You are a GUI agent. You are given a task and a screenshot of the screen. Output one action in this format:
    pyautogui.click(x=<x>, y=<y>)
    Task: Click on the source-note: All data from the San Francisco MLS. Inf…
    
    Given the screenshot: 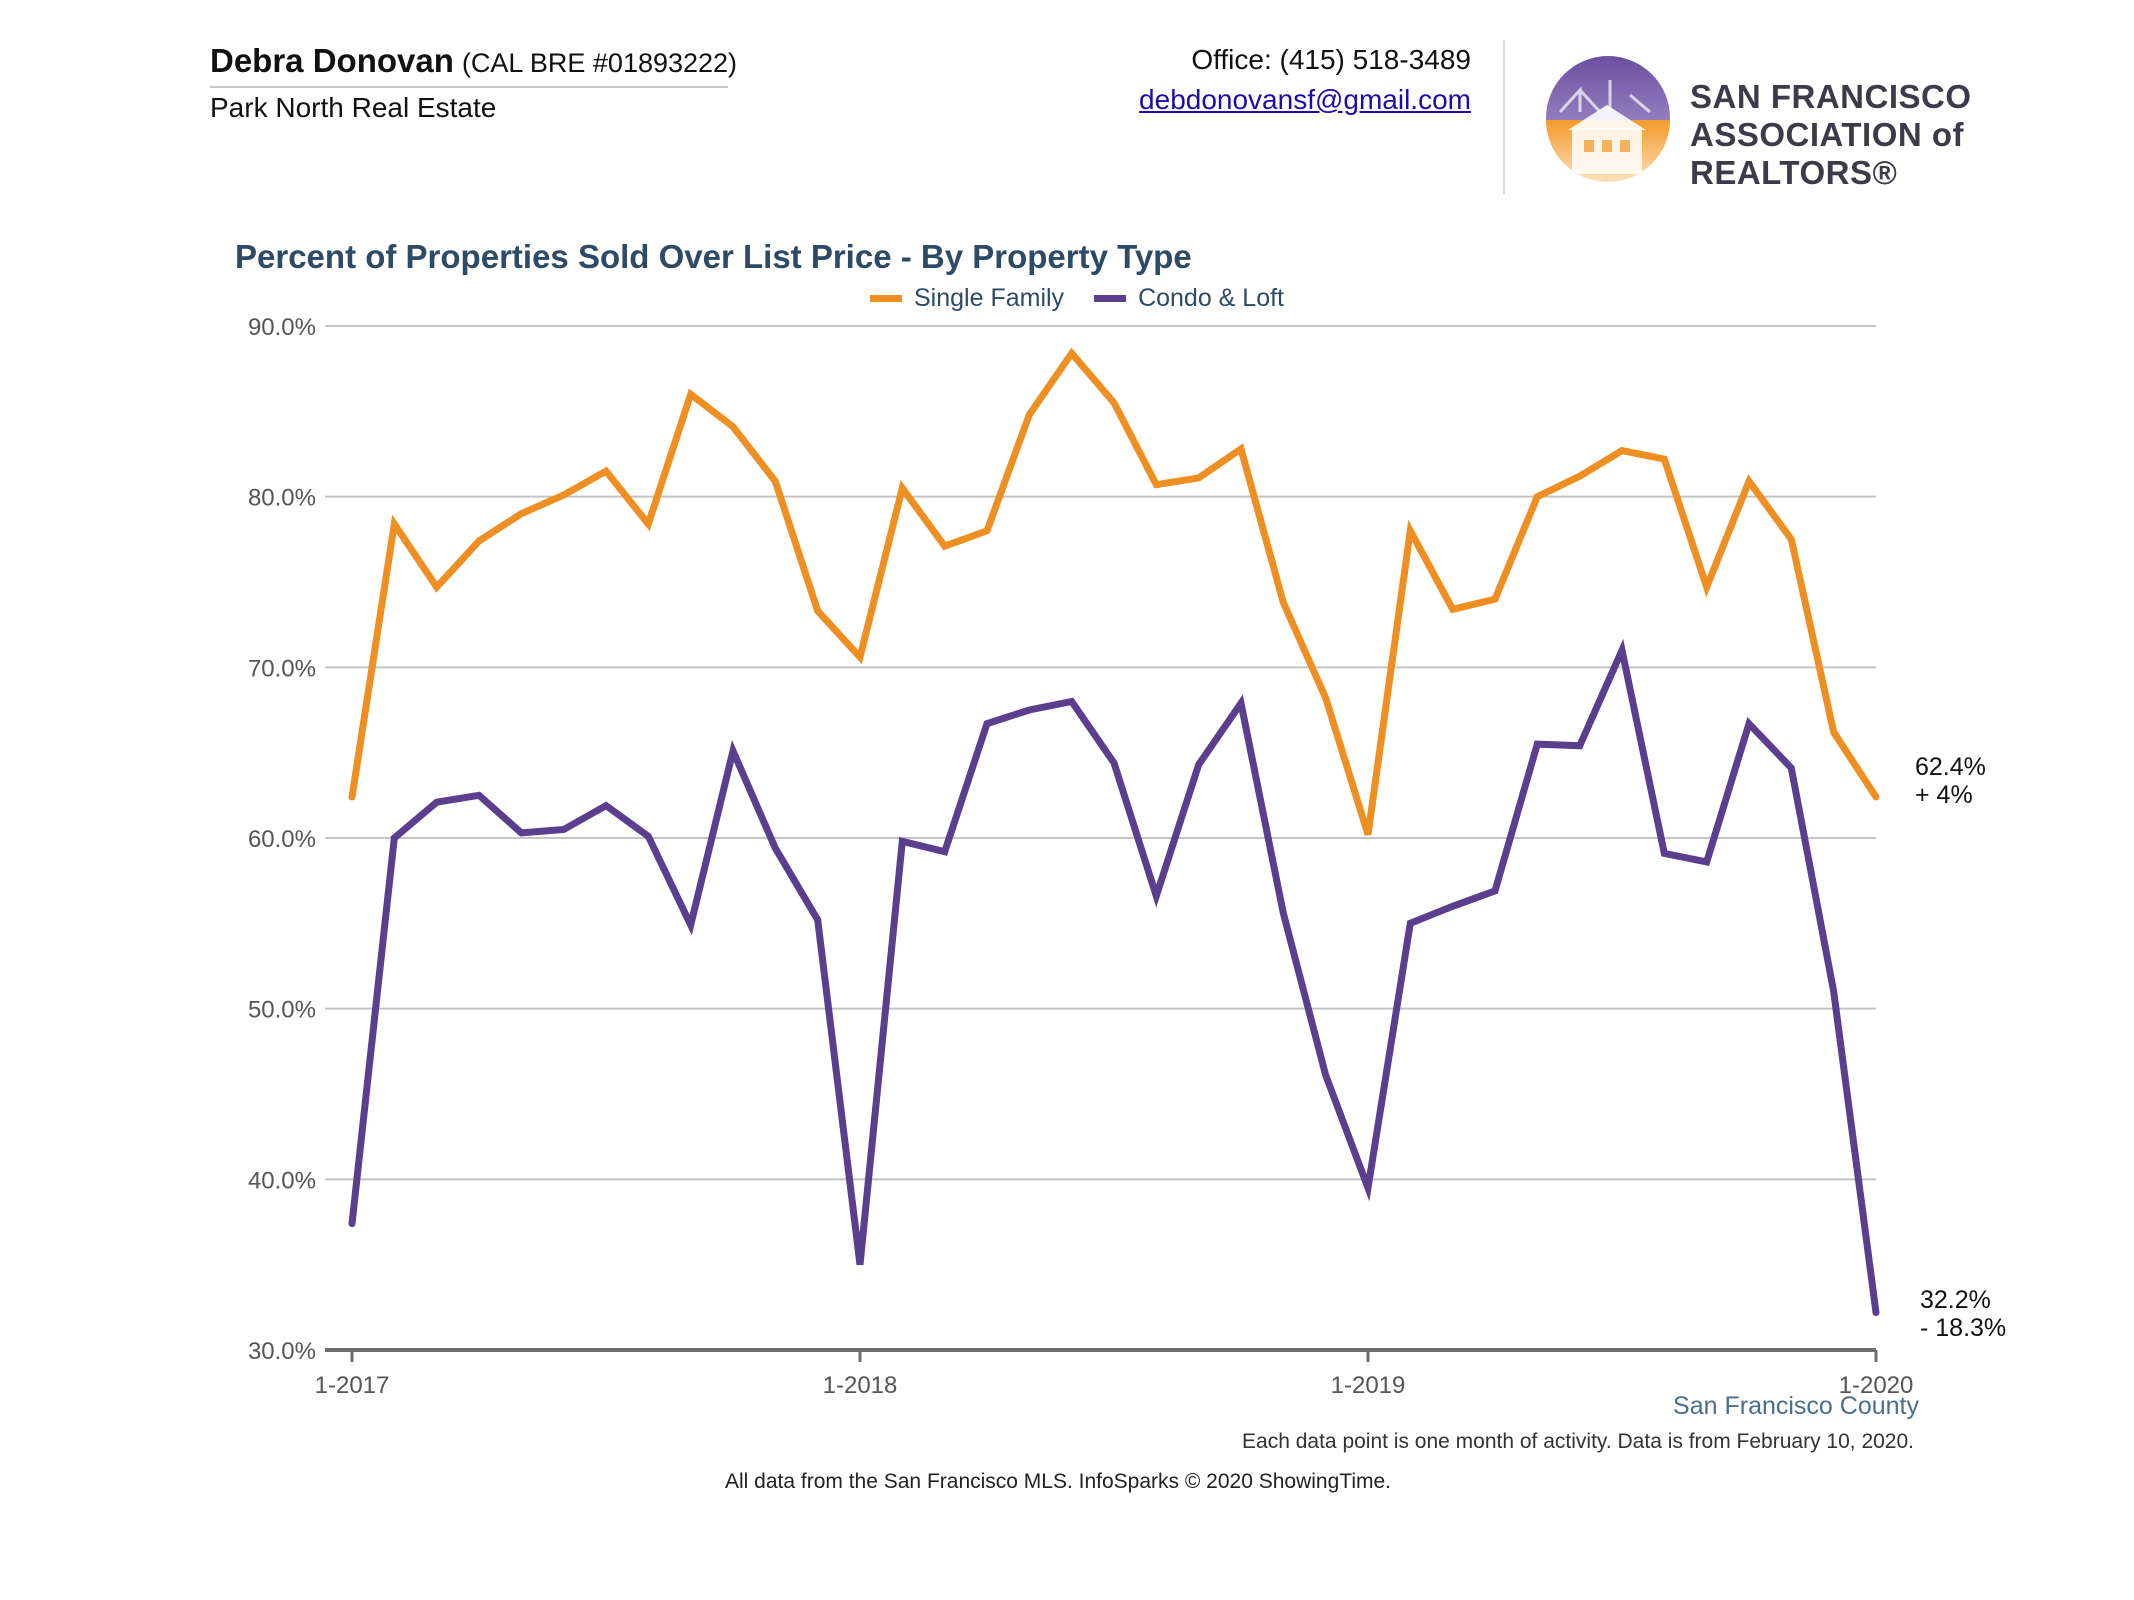 What is the action you would take?
    pyautogui.click(x=1058, y=1481)
    